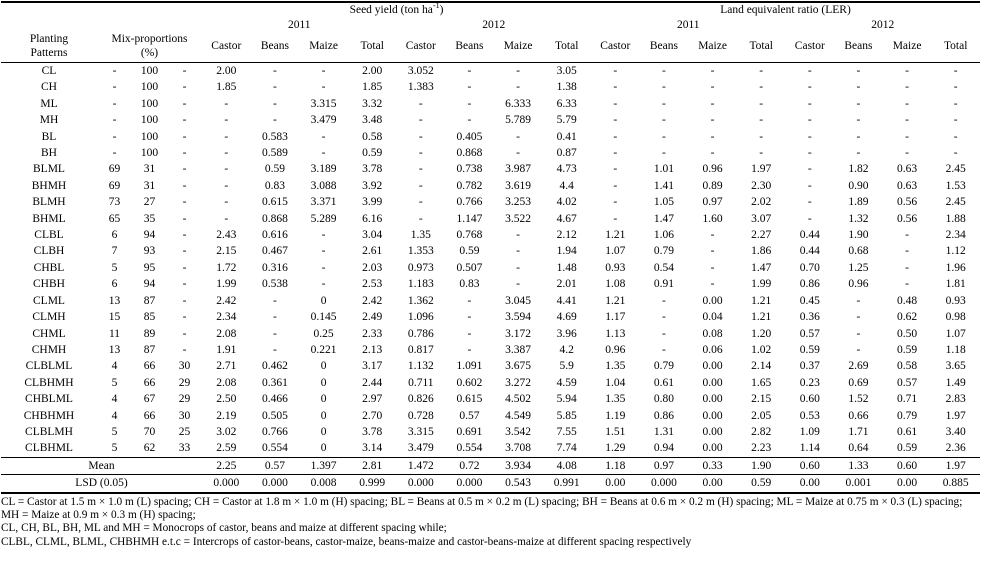  I want to click on value-cell: 1.01, so click(663, 169).